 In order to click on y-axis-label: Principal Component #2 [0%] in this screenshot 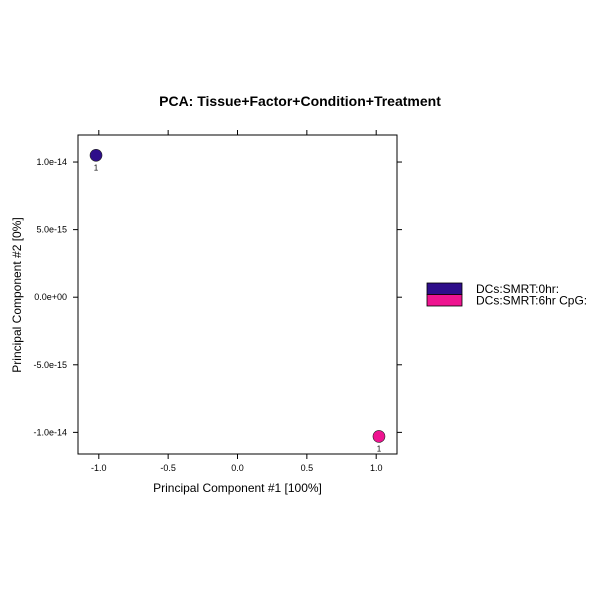, I will do `click(17, 294)`.